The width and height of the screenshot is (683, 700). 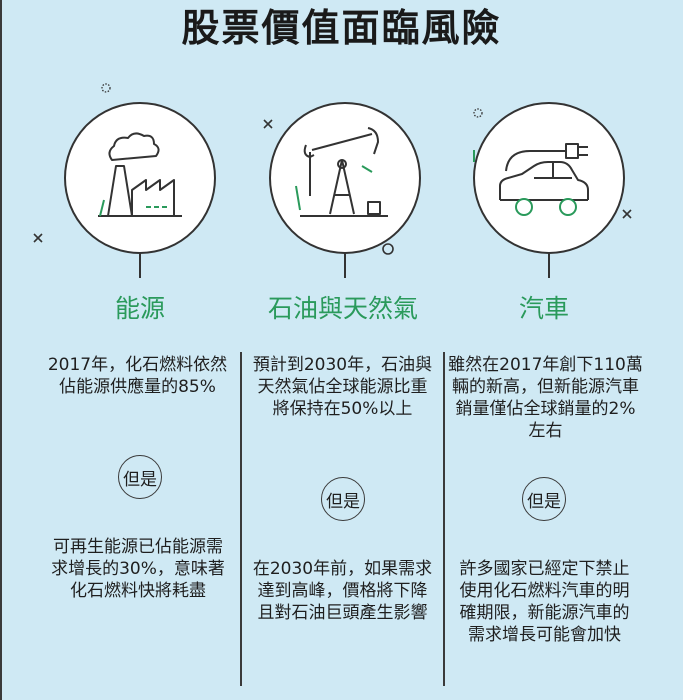 I want to click on oil-pump-icon, so click(x=344, y=172).